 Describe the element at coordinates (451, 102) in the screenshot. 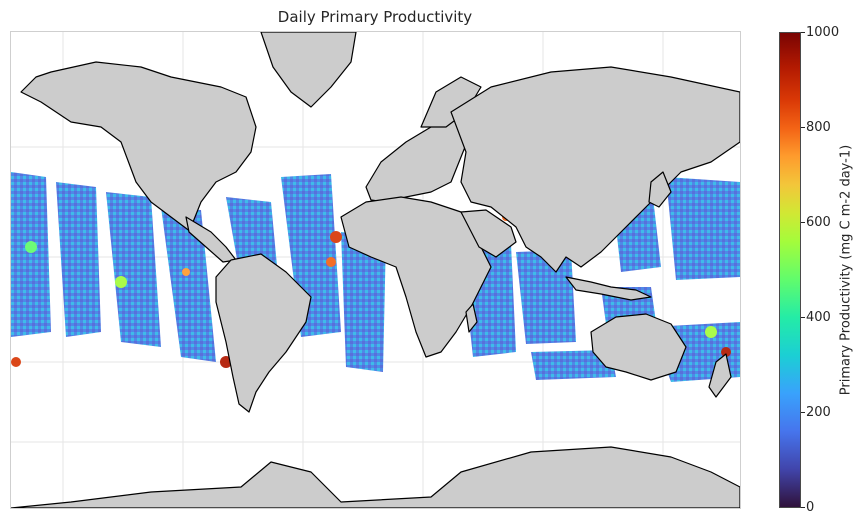

I see `scandinavia` at that location.